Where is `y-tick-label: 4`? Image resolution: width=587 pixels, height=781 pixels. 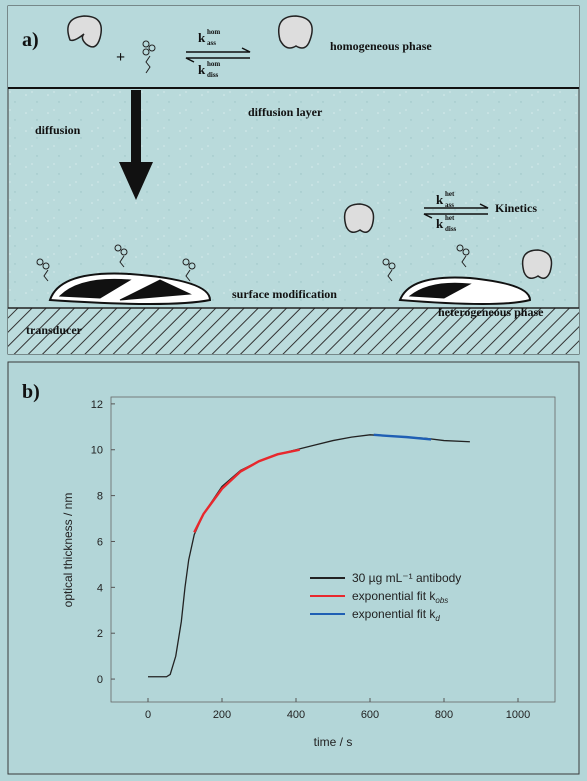
y-tick-label: 4 is located at coordinates (100, 588).